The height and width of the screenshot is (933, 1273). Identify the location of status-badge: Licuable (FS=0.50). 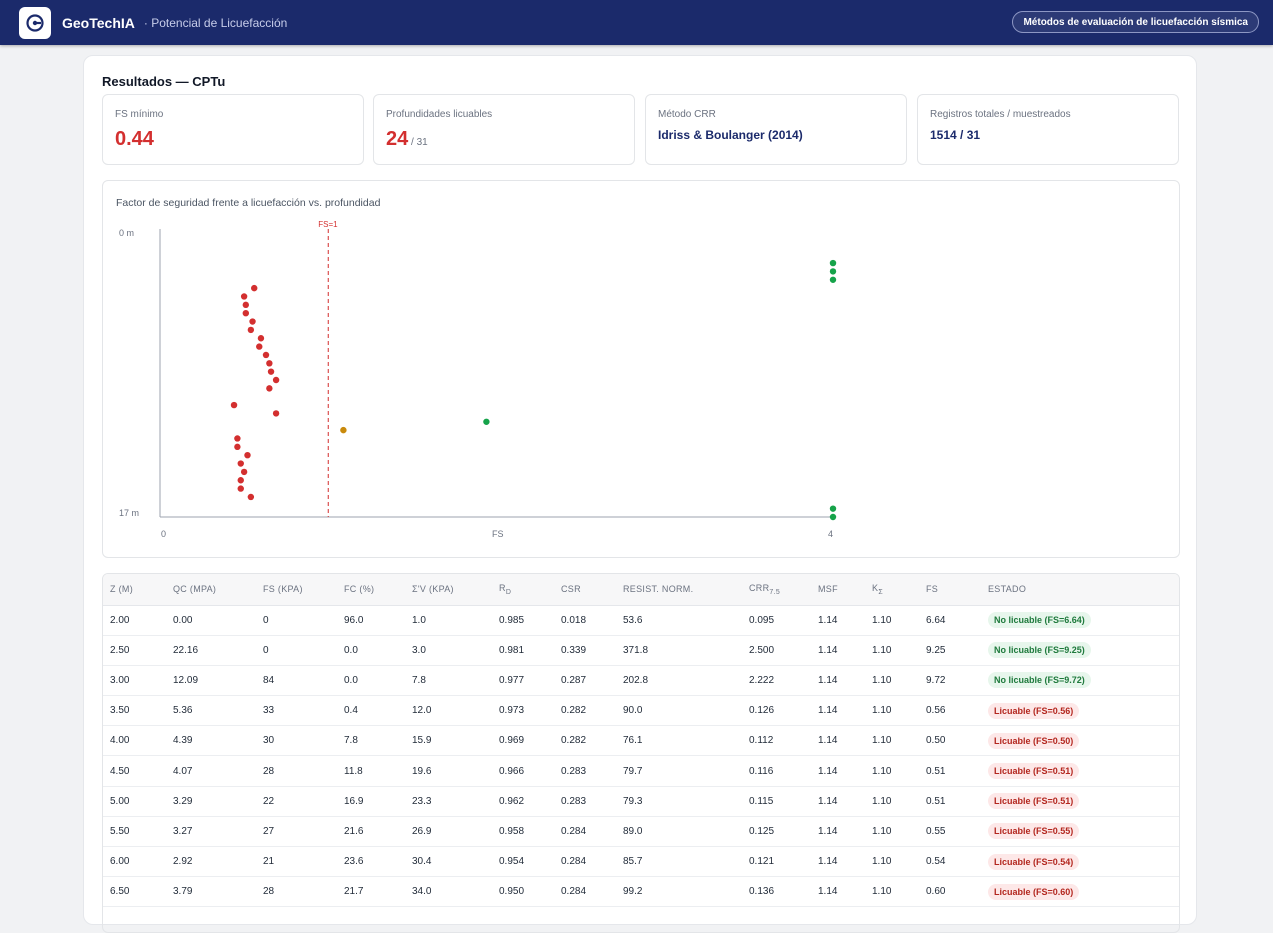
(1034, 740).